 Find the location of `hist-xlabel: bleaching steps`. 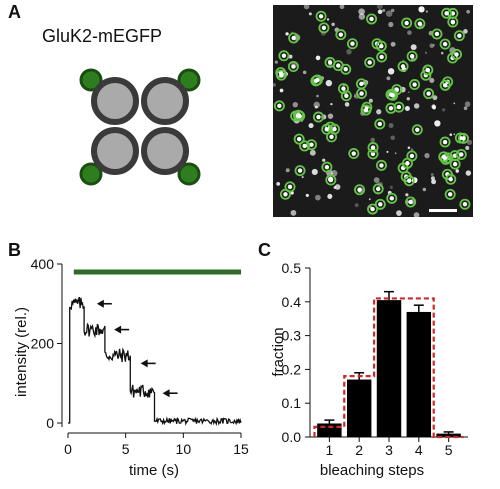

hist-xlabel: bleaching steps is located at coordinates (372, 470).